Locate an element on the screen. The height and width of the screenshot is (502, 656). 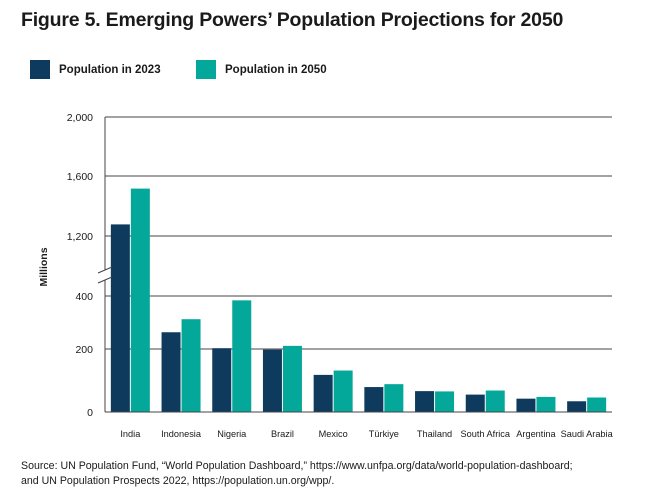
x-tick-label: Türkiye is located at coordinates (384, 434).